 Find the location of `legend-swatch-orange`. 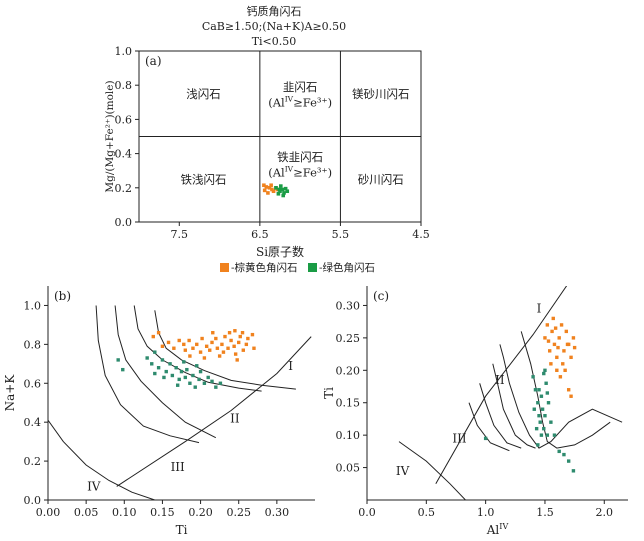

legend-swatch-orange is located at coordinates (224, 267).